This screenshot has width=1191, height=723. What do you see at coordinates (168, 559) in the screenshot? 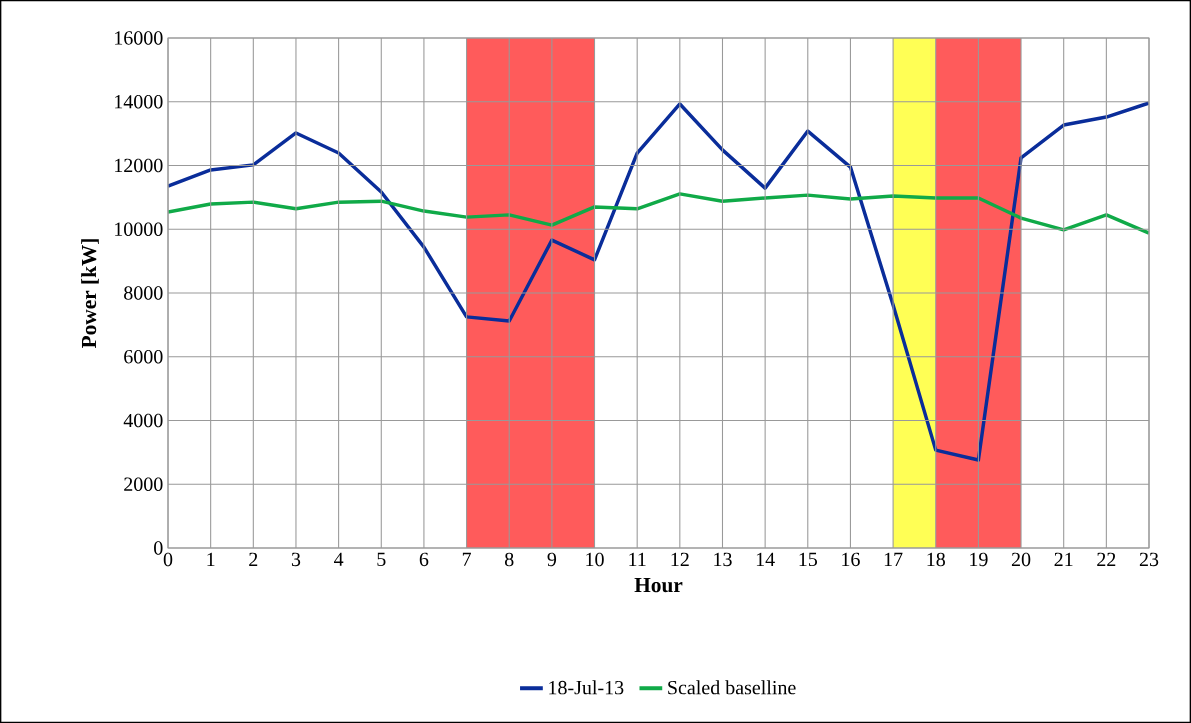
I see `x-tick-label: 0` at bounding box center [168, 559].